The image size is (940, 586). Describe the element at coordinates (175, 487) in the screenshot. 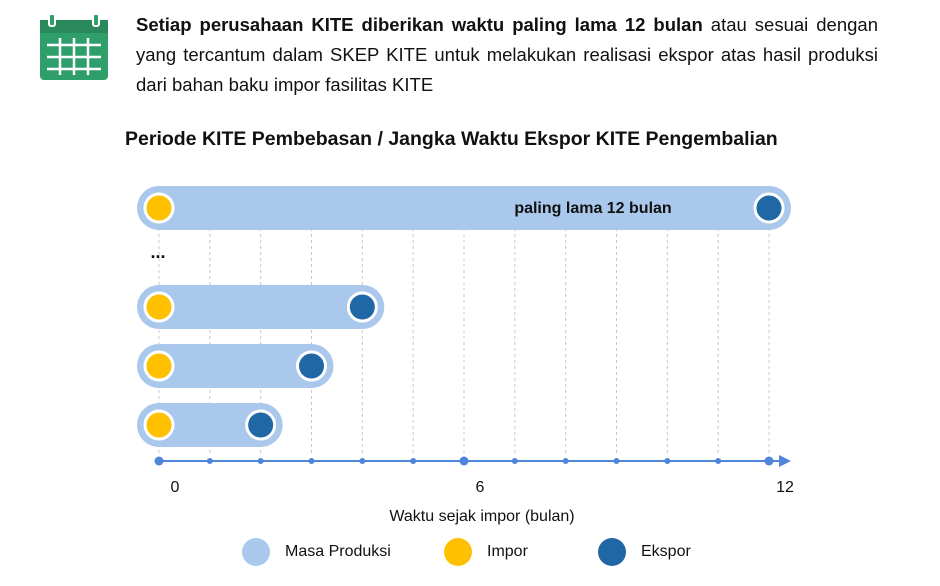

I see `x-tick-label: 0` at that location.